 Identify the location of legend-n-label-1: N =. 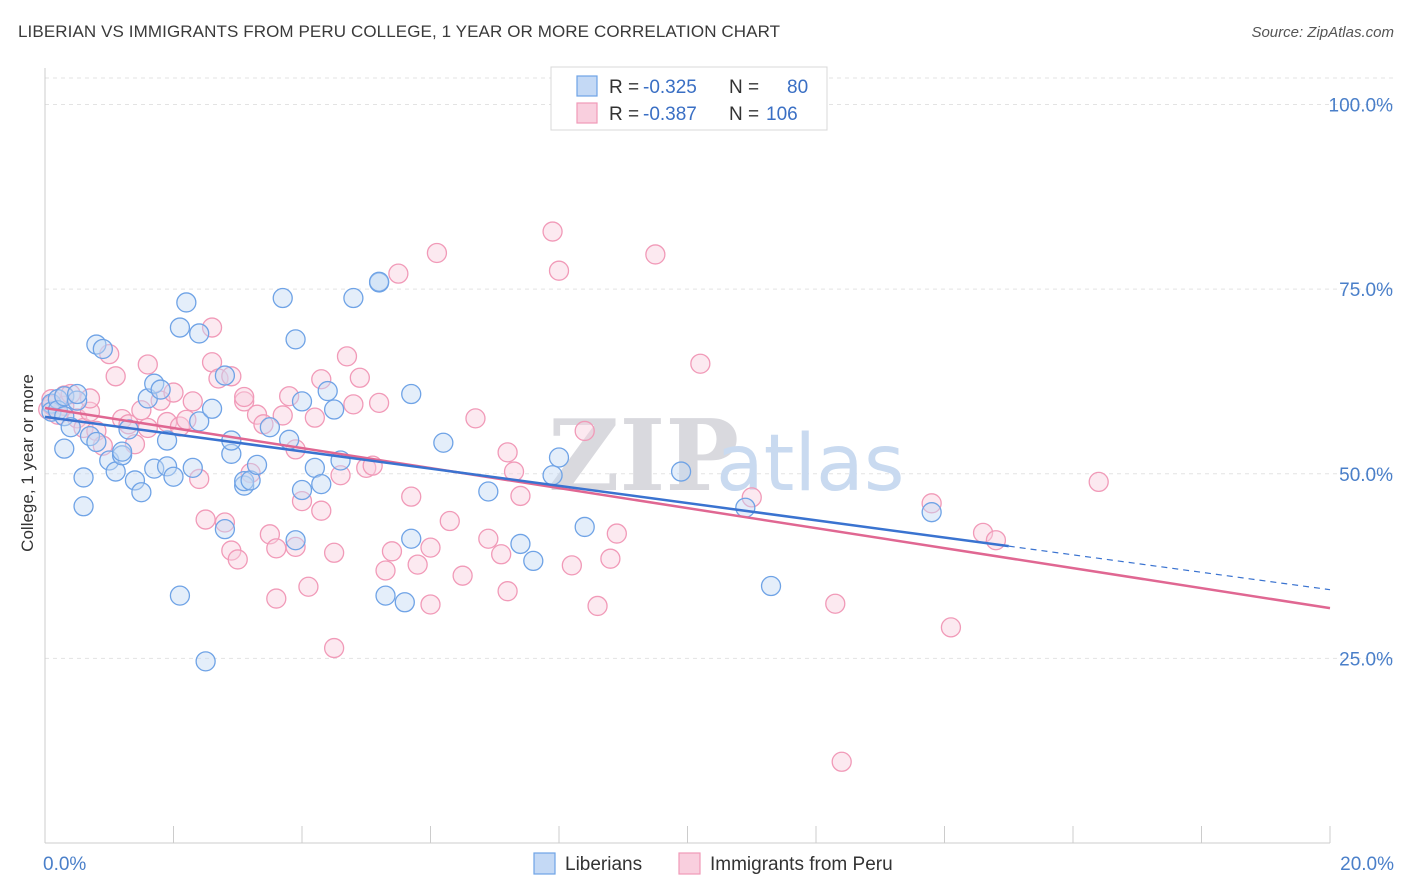
(744, 87).